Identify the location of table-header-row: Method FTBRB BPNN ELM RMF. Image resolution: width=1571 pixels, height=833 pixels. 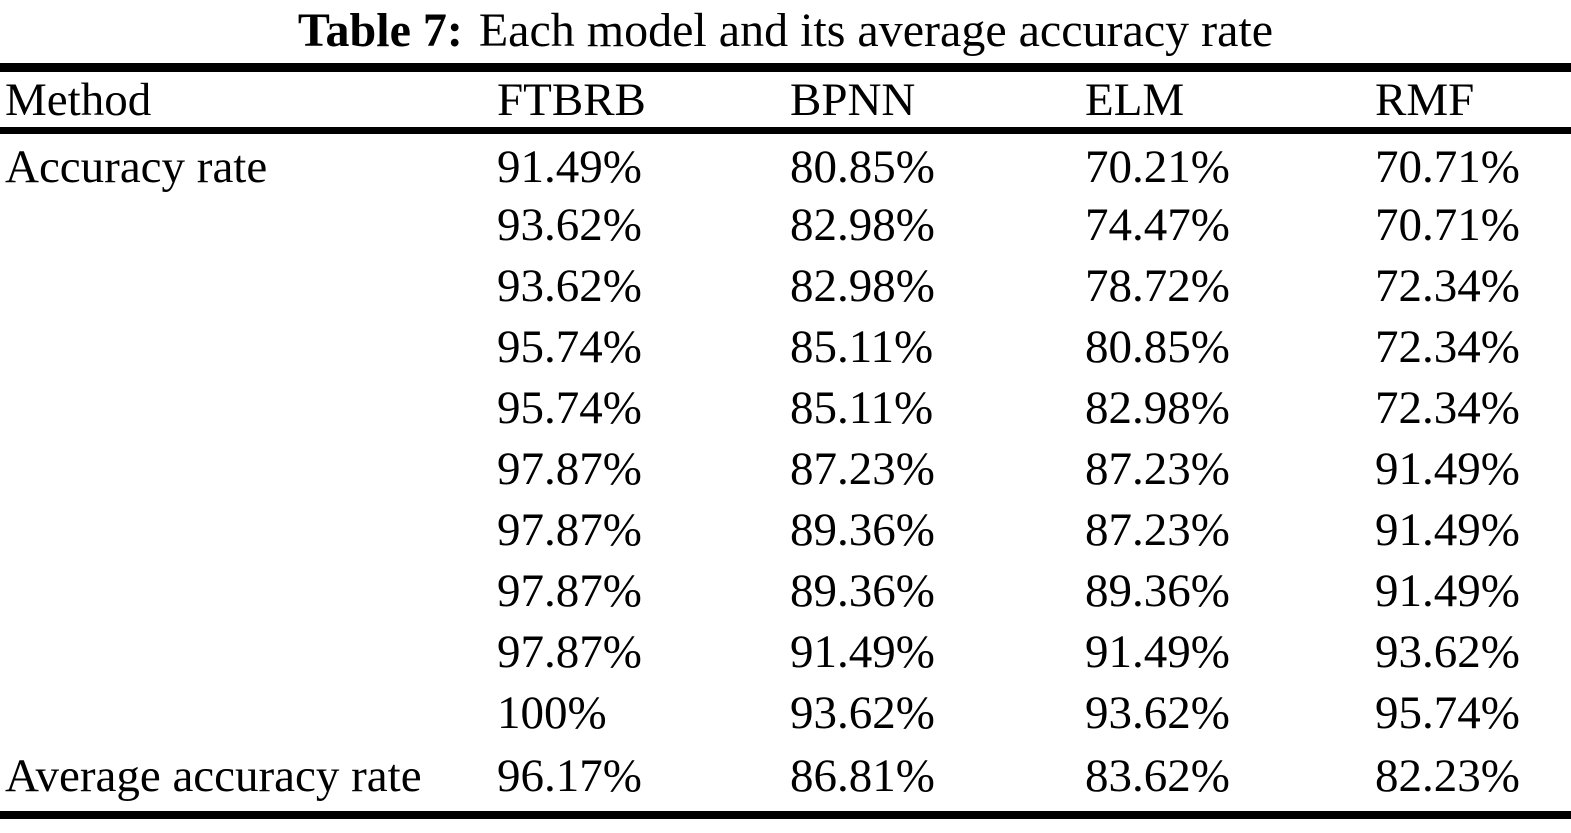
(785, 100).